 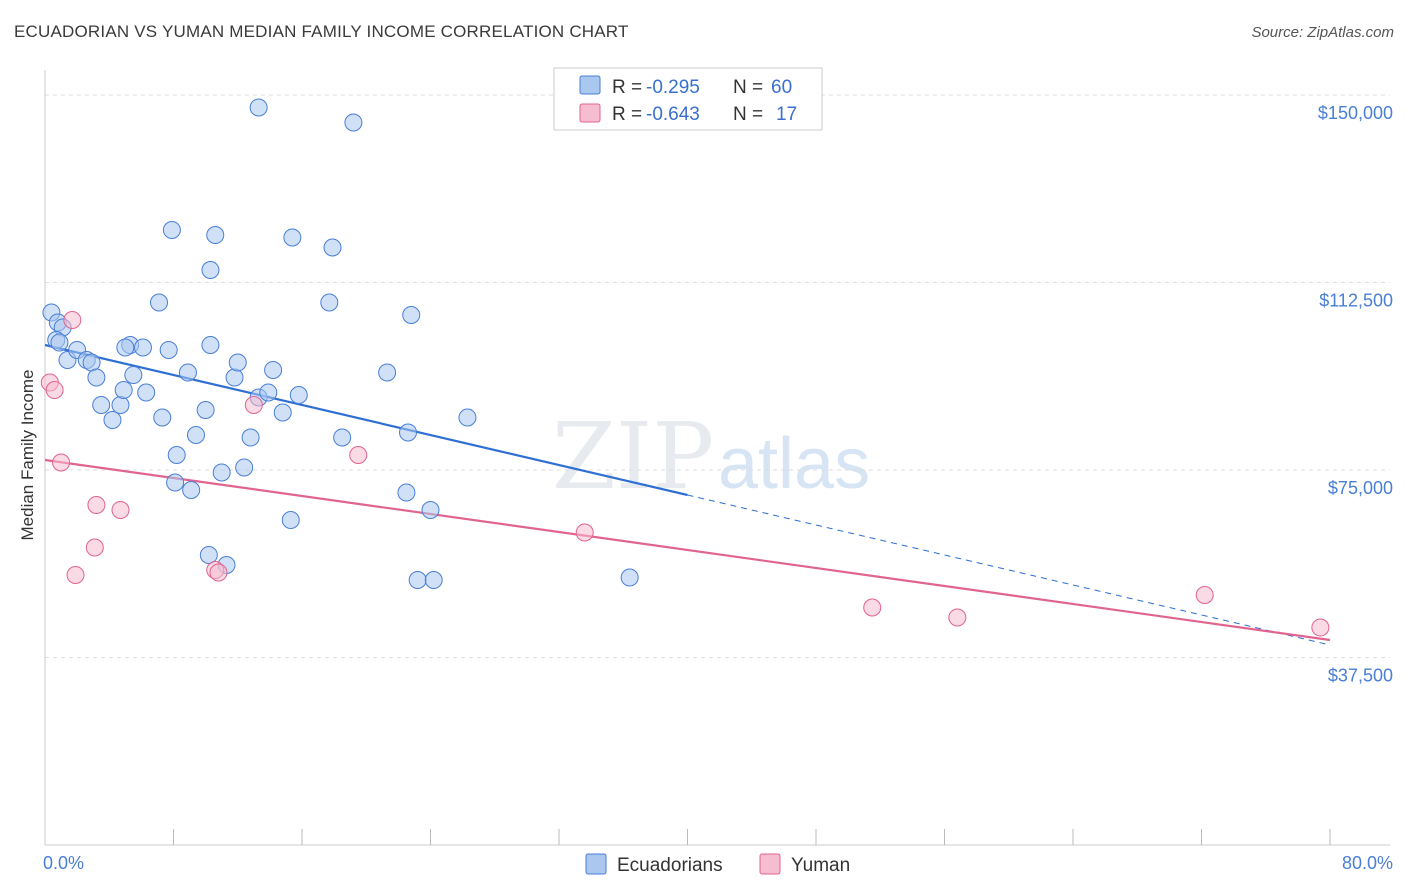 What do you see at coordinates (1360, 676) in the screenshot?
I see `y-tick-label-0: $37,500` at bounding box center [1360, 676].